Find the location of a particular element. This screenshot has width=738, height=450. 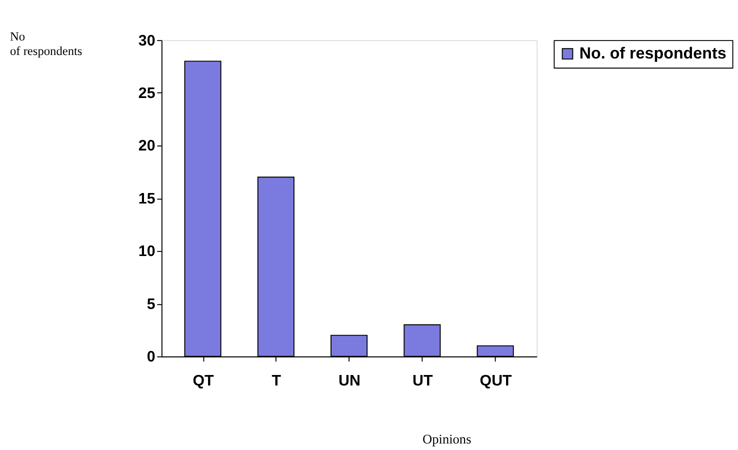

x-tick-label: QUT is located at coordinates (496, 381).